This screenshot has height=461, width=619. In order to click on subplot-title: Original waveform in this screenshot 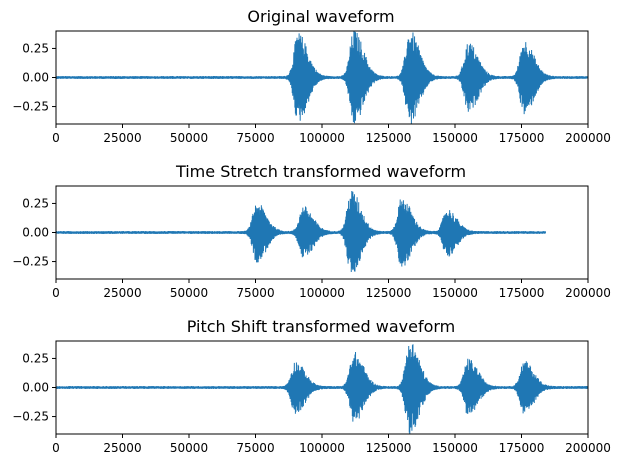, I will do `click(320, 16)`.